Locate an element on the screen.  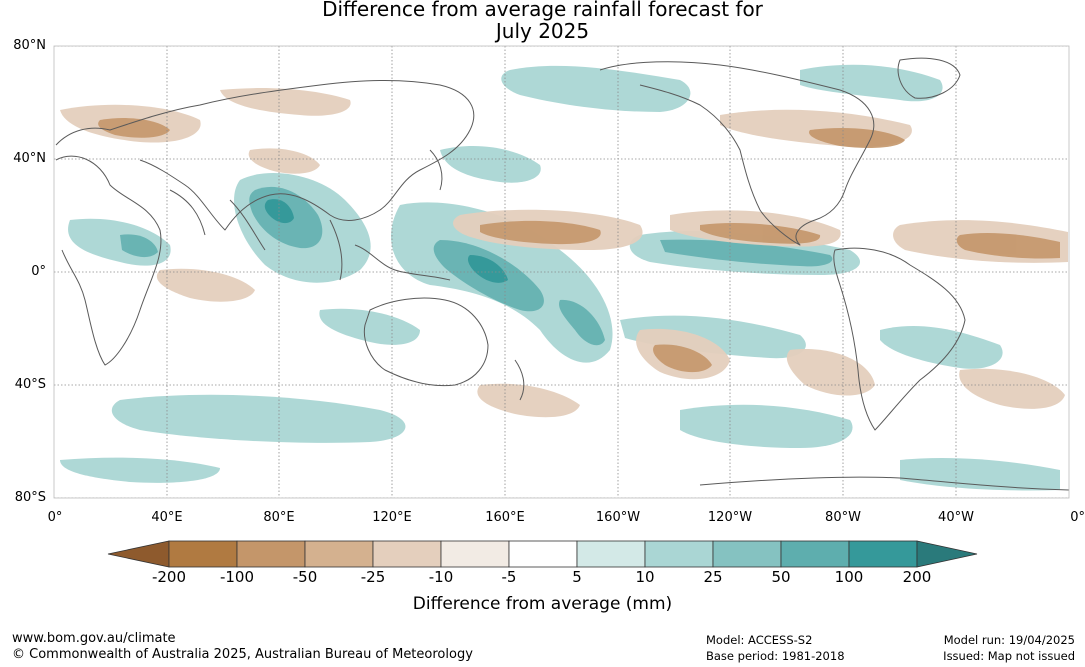
colorbar-under-arrow is located at coordinates (138, 554).